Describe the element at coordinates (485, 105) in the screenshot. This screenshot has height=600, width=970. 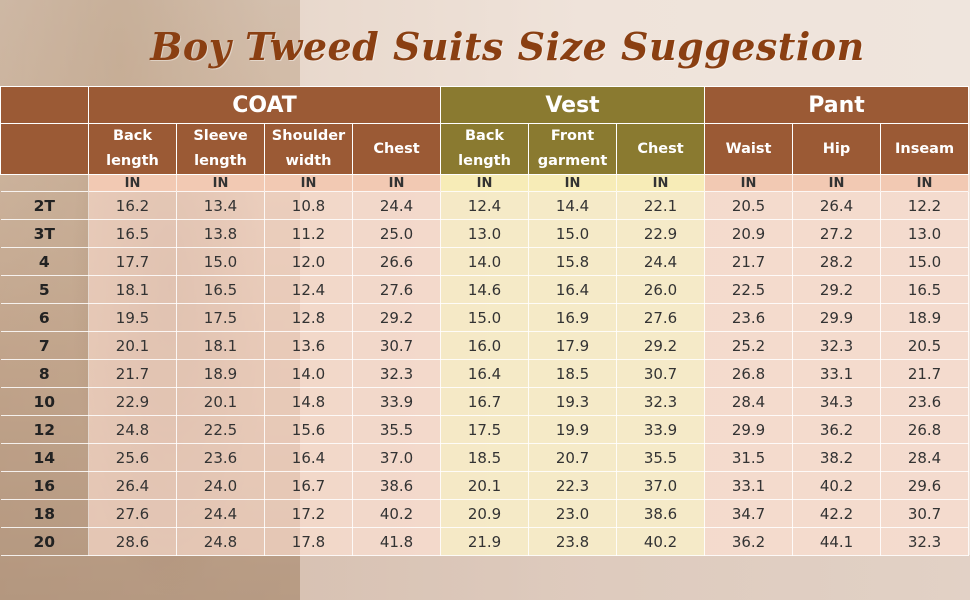
I see `group-header-row: COAT Vest Pant` at that location.